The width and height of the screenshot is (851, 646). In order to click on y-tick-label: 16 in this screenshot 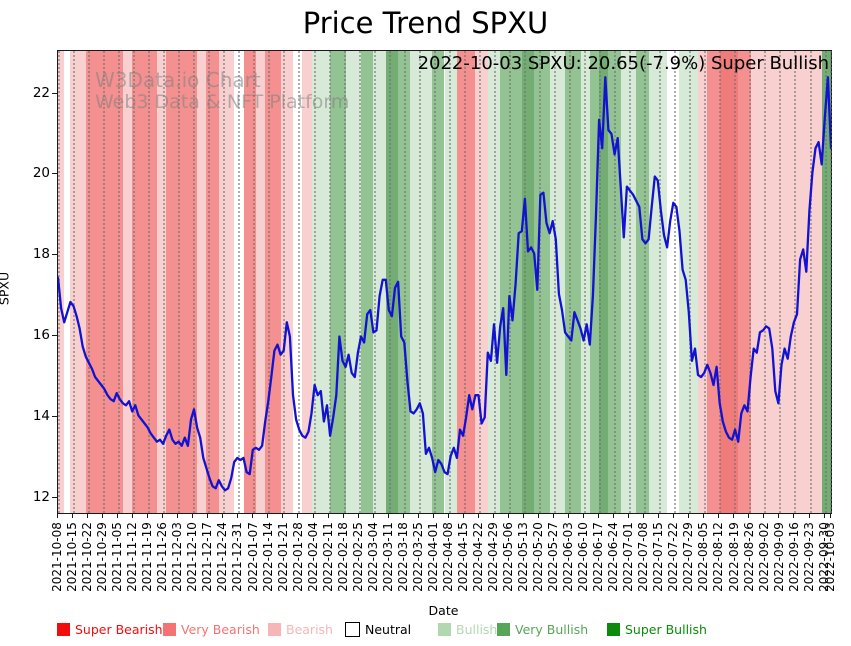, I will do `click(41, 335)`.